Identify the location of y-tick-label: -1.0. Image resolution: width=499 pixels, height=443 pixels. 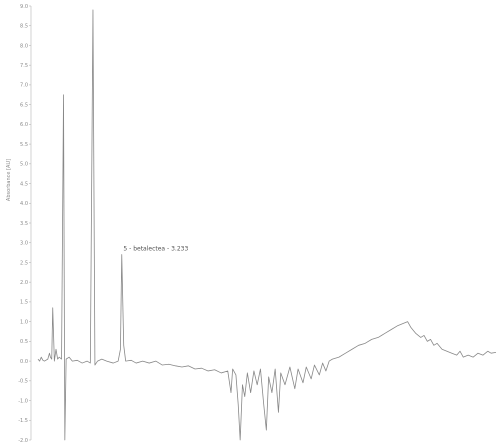
(23, 401).